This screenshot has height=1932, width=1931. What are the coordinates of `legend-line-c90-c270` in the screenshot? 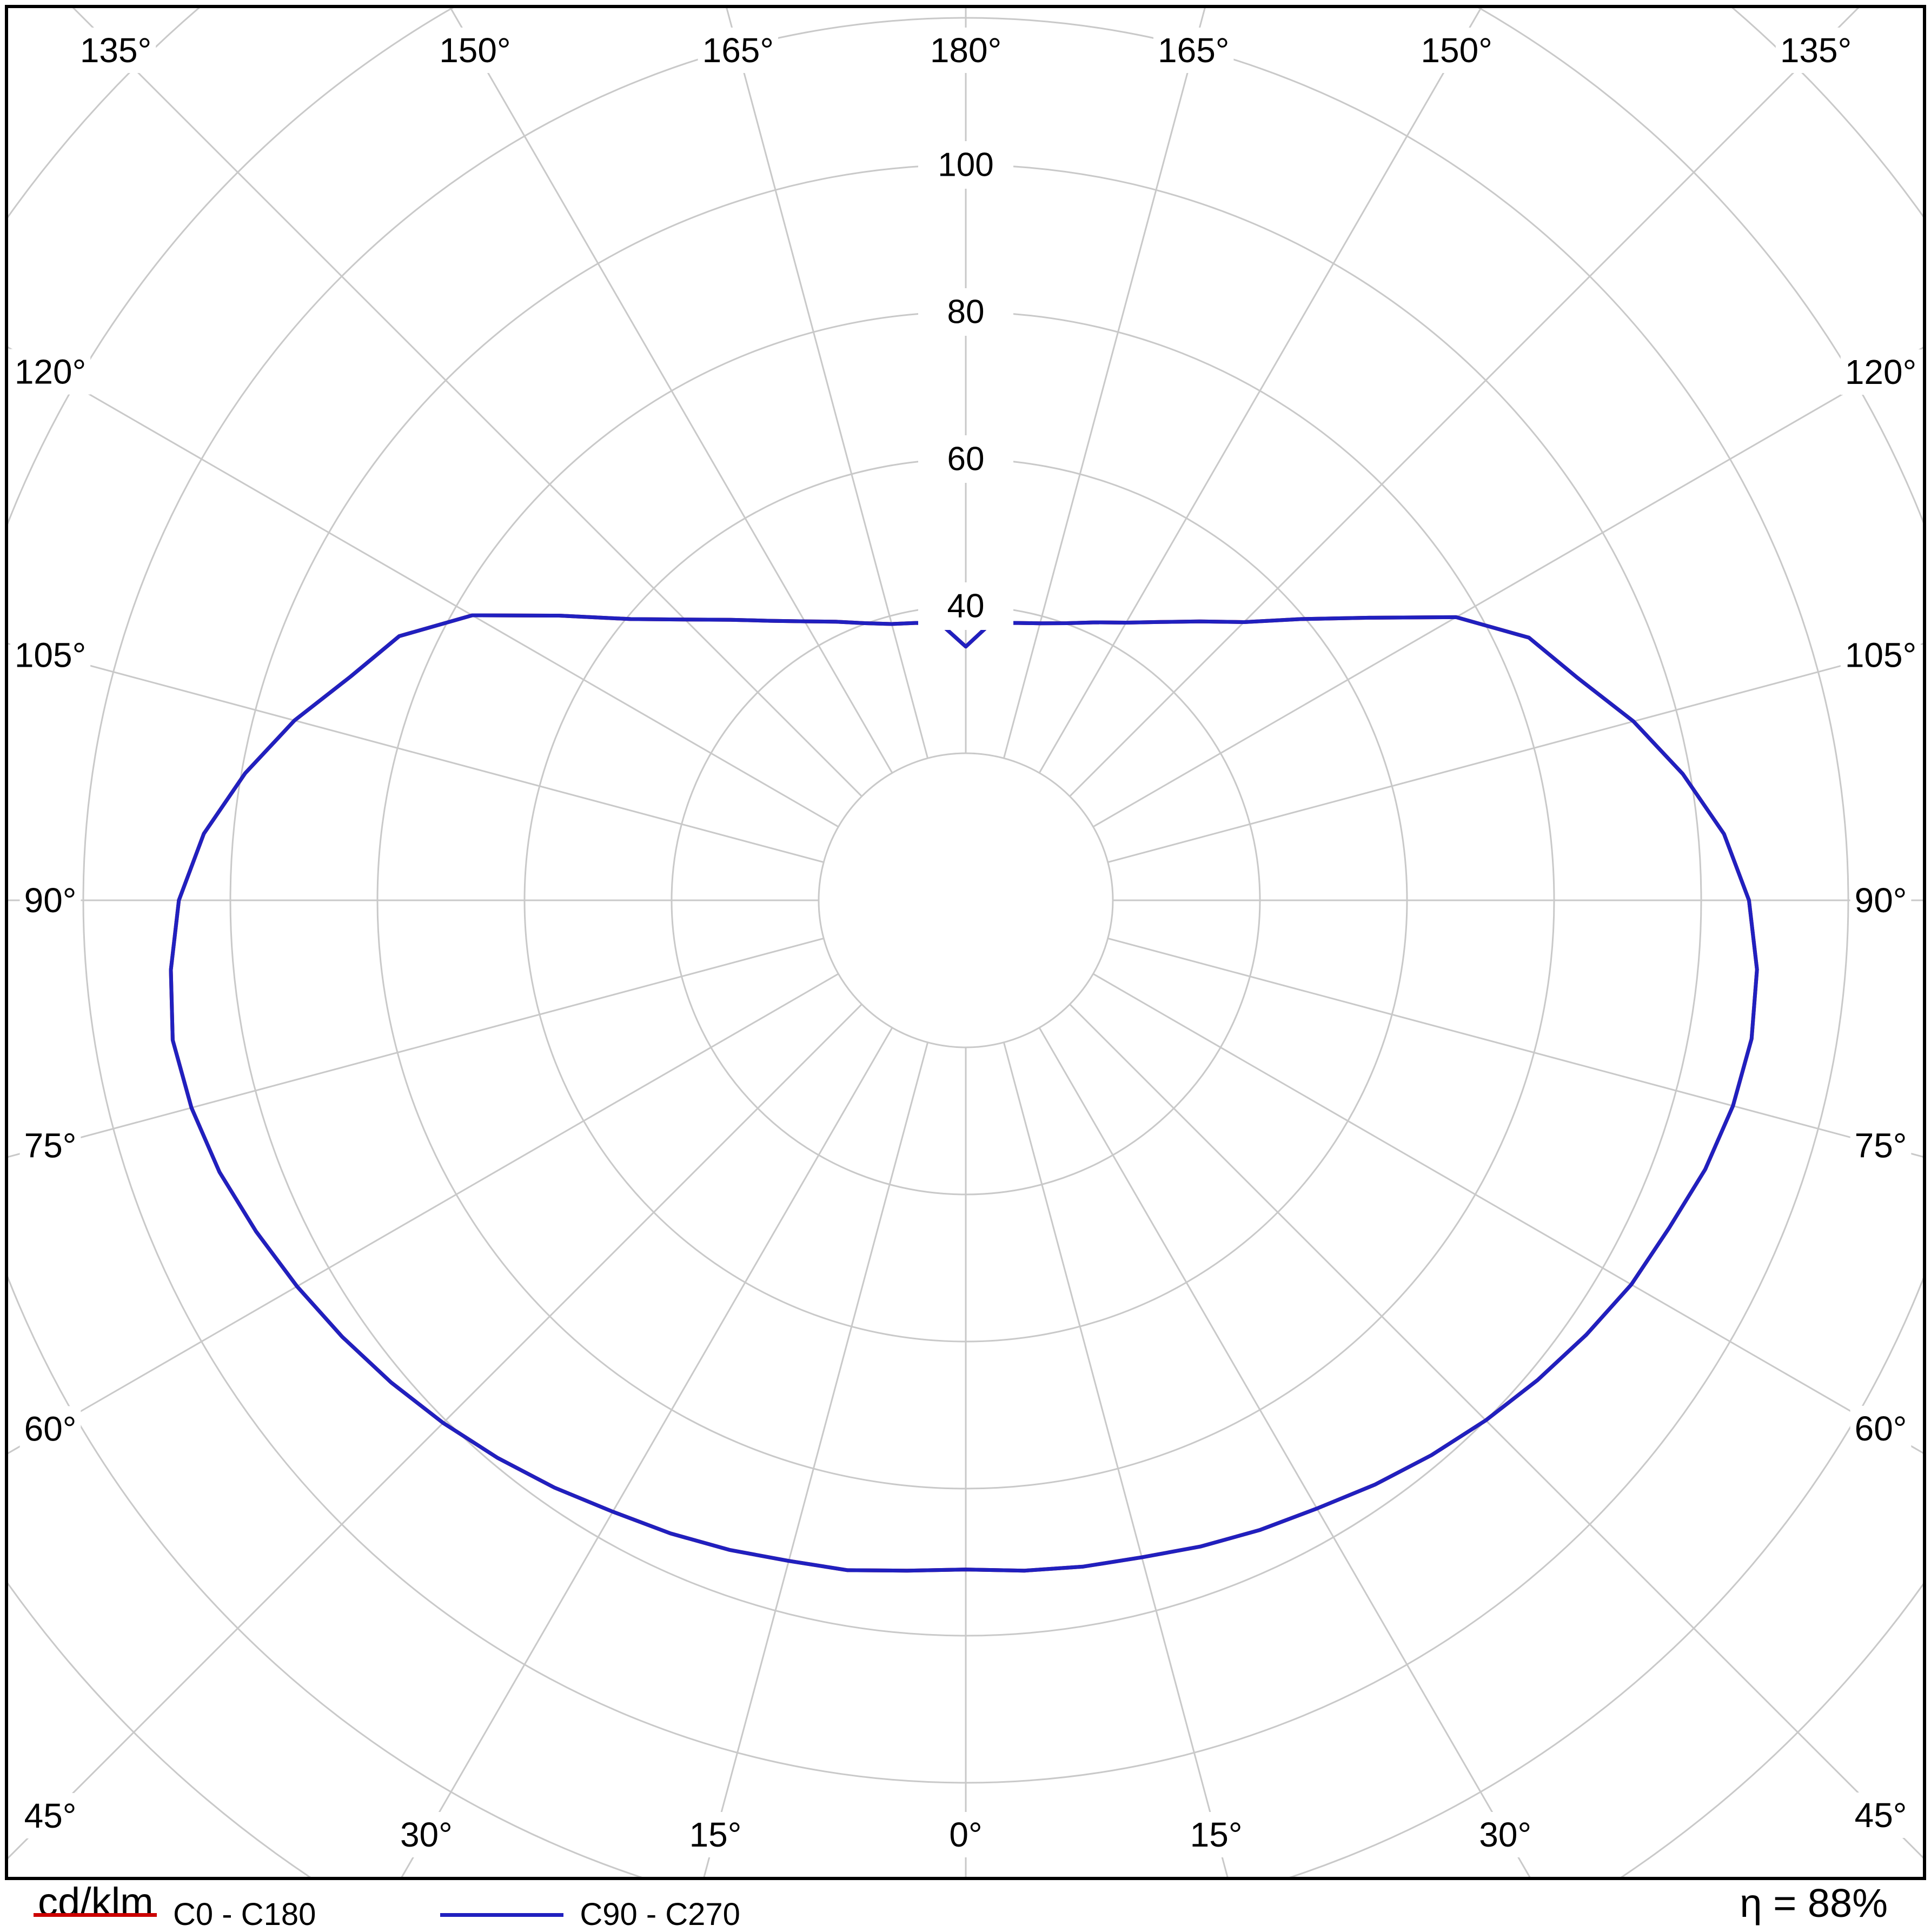 It's located at (502, 1915).